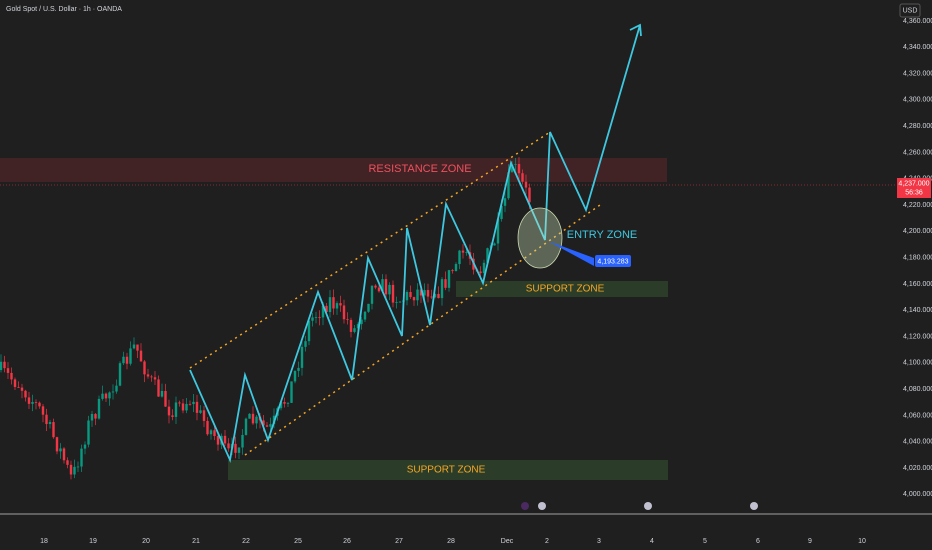 This screenshot has width=932, height=550. Describe the element at coordinates (453, 541) in the screenshot. I see `time-axis: 18 19 20 21 22 25 26 27 28 Dec 2 3 4 5 6 9 10` at that location.